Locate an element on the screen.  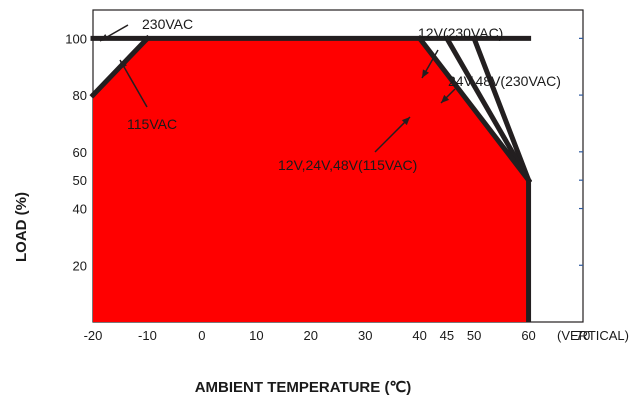
y-tick-label: 60 is located at coordinates (80, 152).